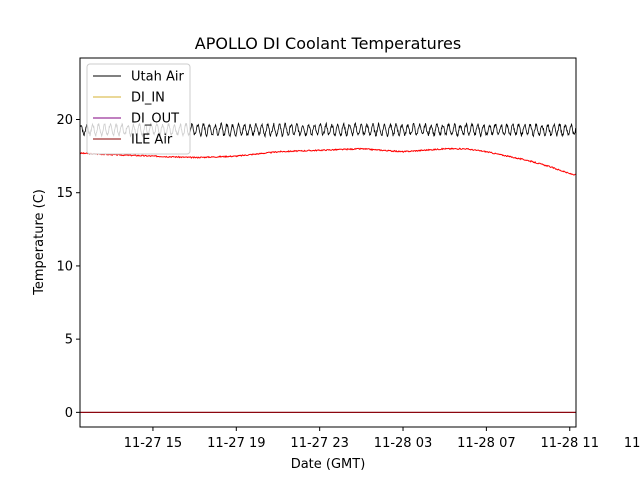 This screenshot has width=640, height=480. I want to click on legend-label-di-out: DI_OUT, so click(155, 119).